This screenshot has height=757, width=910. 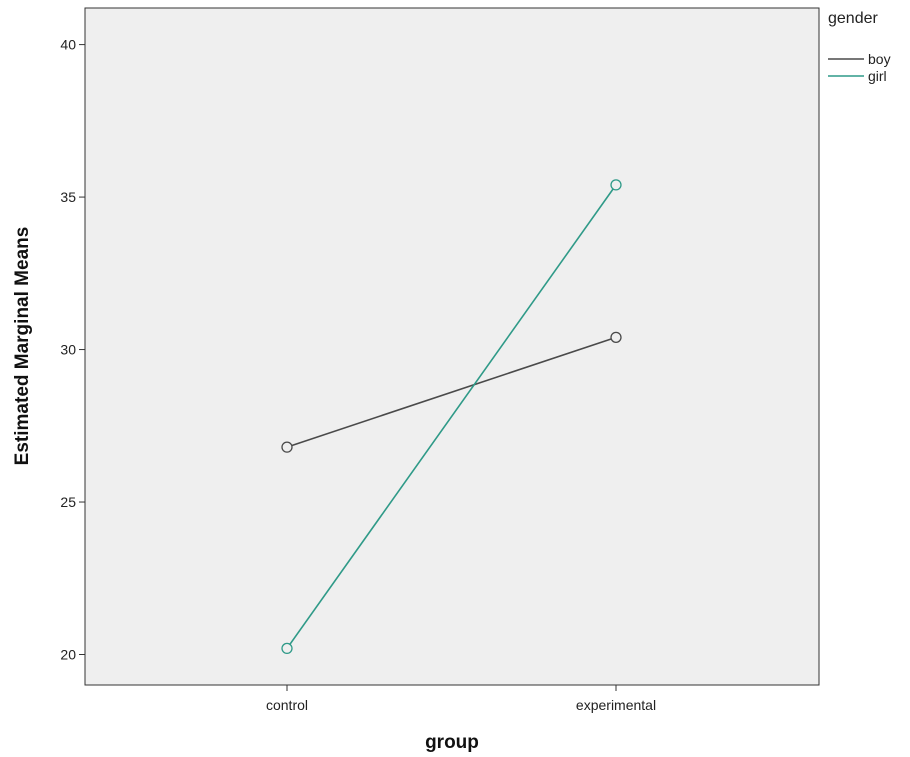 I want to click on x-axis: control experimental, so click(x=461, y=699).